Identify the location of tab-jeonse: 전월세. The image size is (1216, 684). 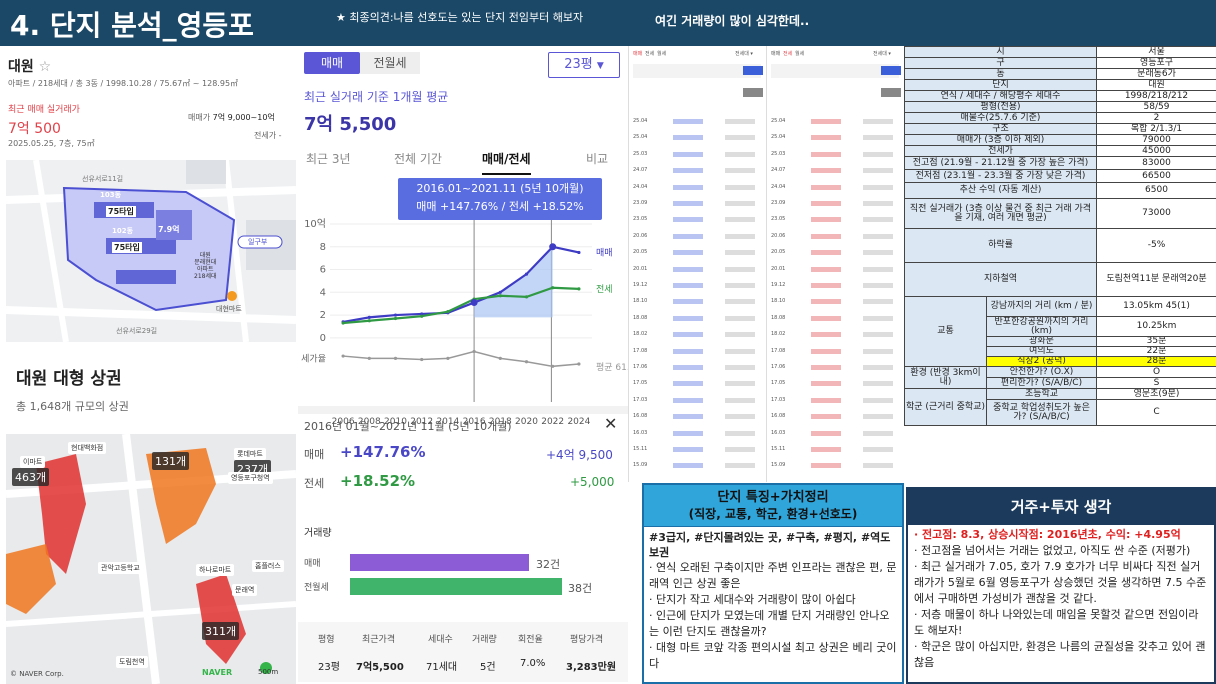
(390, 63).